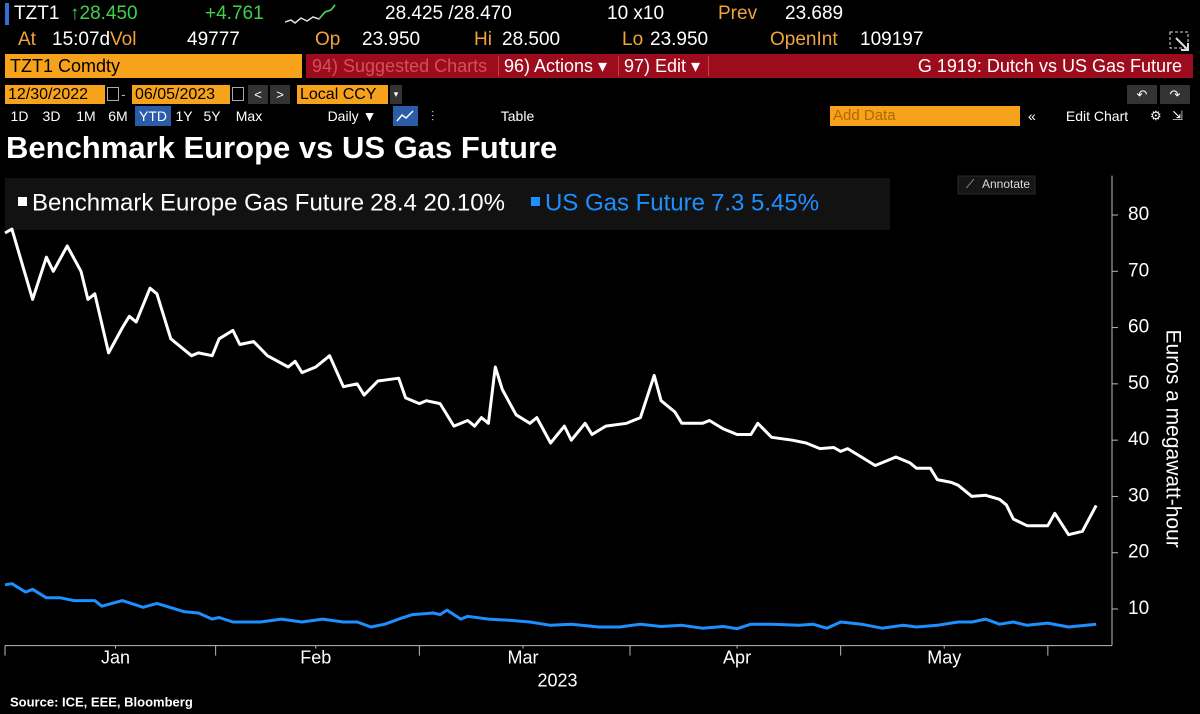  What do you see at coordinates (636, 13) in the screenshot?
I see `size: 10 x10` at bounding box center [636, 13].